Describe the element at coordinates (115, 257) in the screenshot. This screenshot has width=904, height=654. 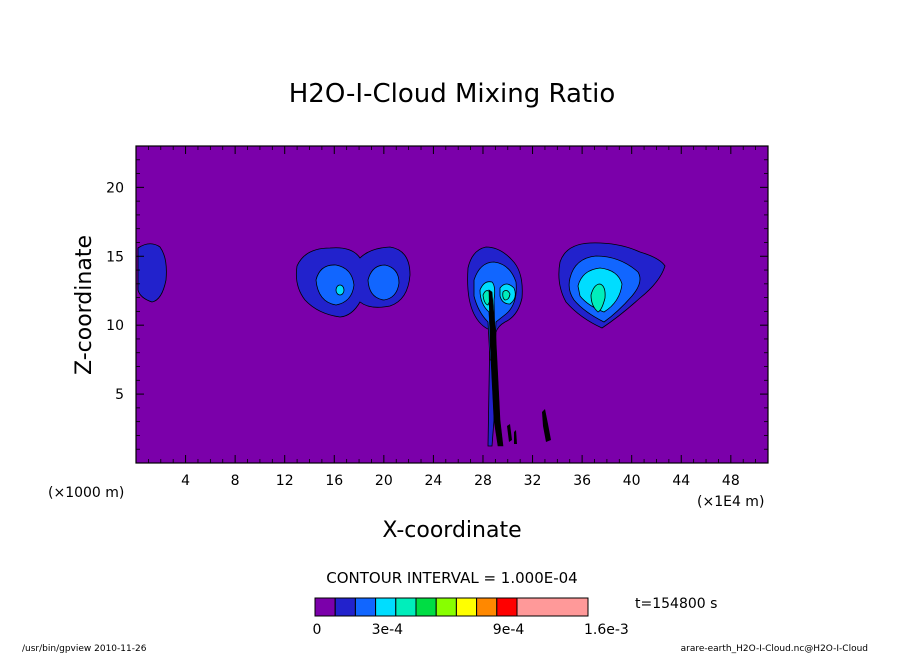
I see `y-tick-label-2: 15` at that location.